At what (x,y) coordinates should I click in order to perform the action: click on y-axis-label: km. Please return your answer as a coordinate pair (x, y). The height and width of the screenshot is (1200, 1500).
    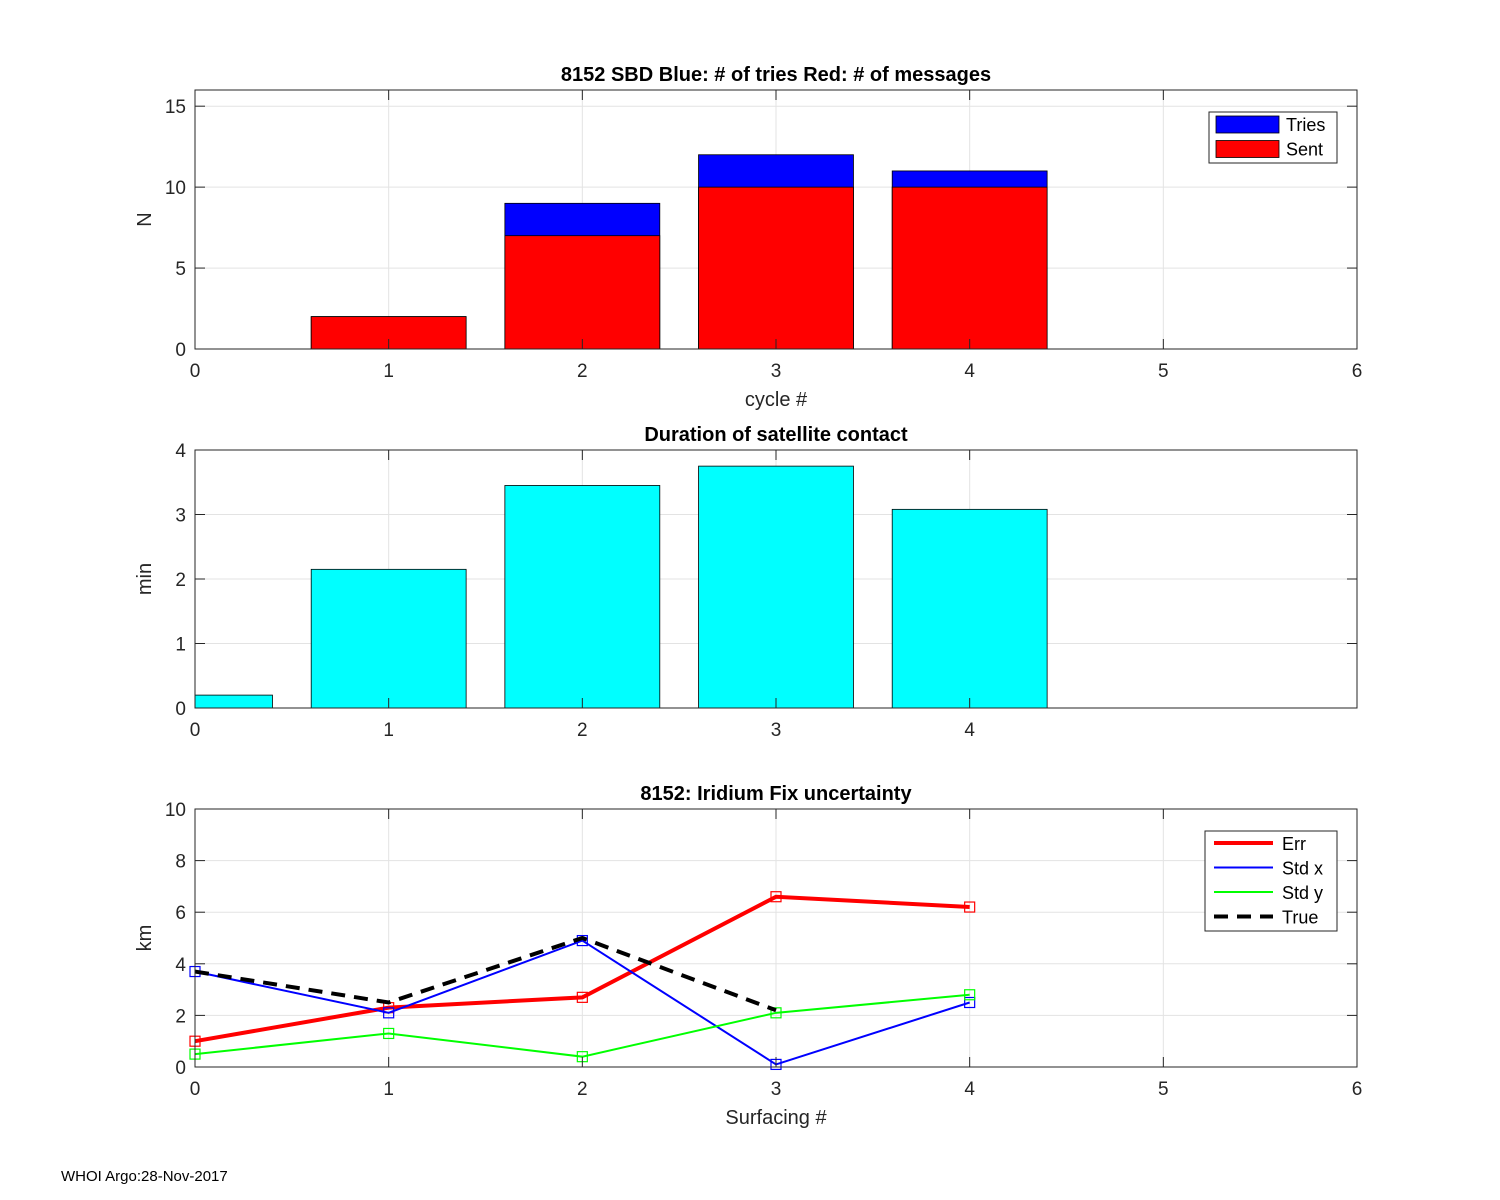
    Looking at the image, I should click on (145, 938).